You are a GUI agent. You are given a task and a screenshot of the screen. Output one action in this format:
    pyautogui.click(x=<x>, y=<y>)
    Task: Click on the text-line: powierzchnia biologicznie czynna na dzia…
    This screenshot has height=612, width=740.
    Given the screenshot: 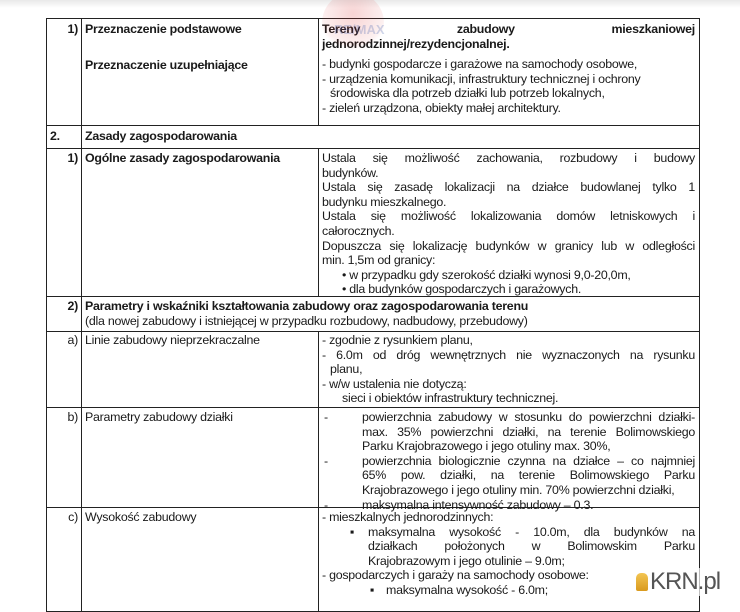 What is the action you would take?
    pyautogui.click(x=528, y=460)
    